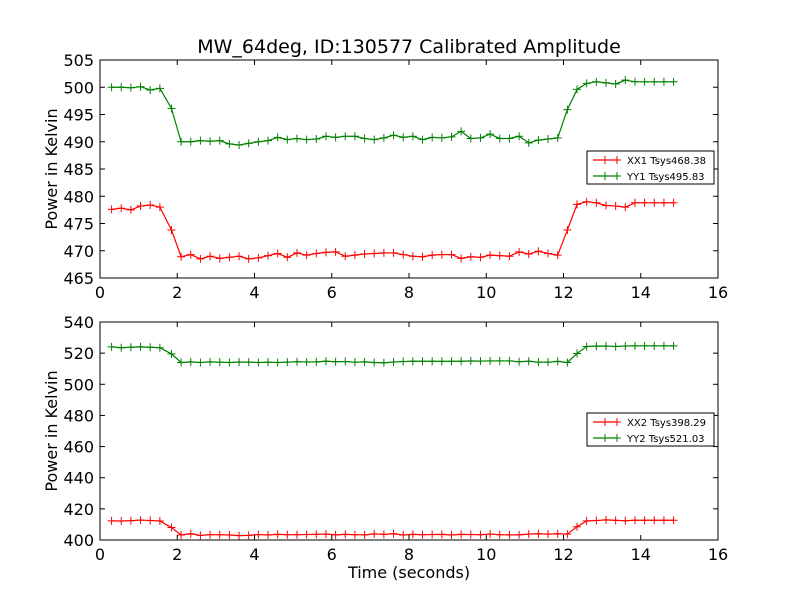  Describe the element at coordinates (254, 554) in the screenshot. I see `x-tick-label: 4` at that location.